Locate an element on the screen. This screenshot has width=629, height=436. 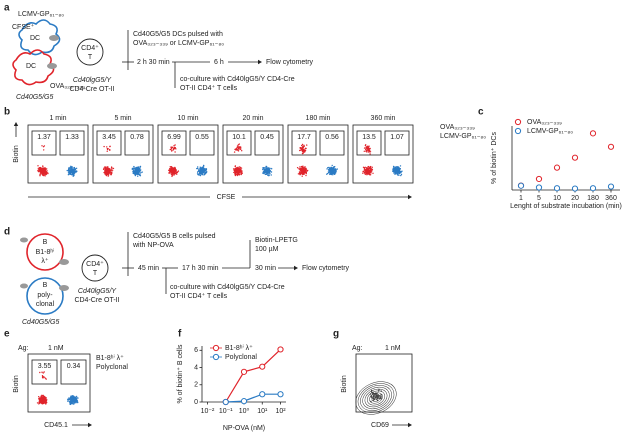
label: Cd40lgG5/Y is located at coordinates (92, 80).